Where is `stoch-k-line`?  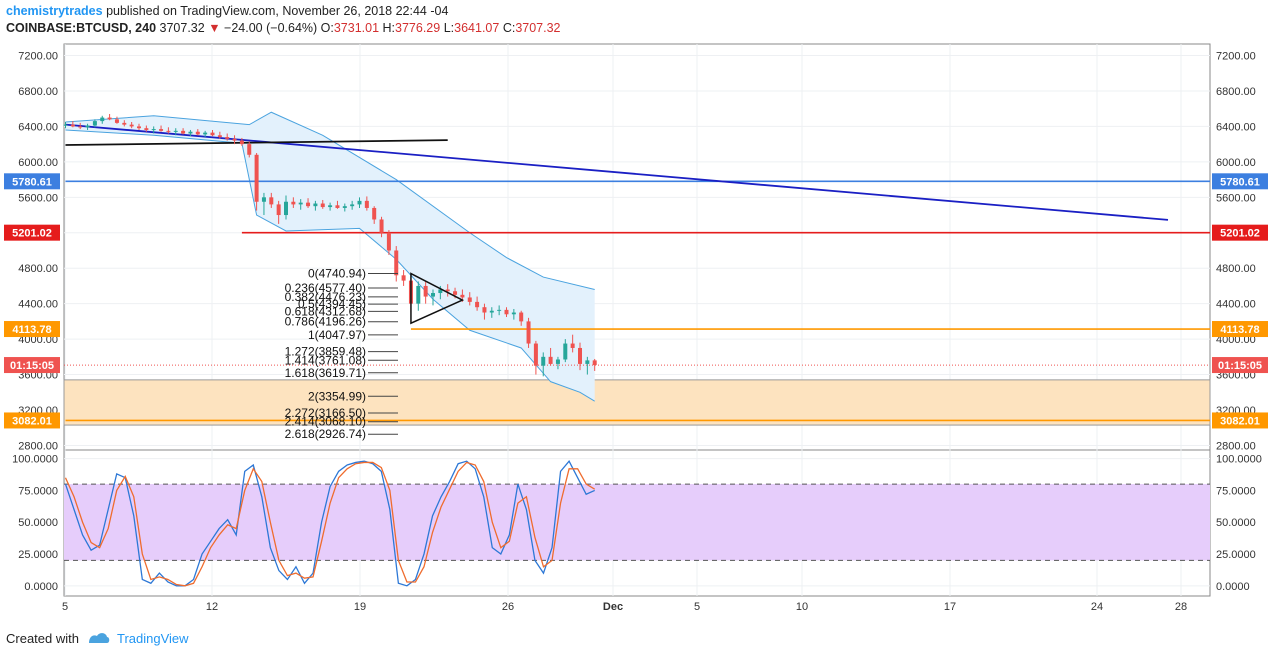
stoch-k-line is located at coordinates (329, 523).